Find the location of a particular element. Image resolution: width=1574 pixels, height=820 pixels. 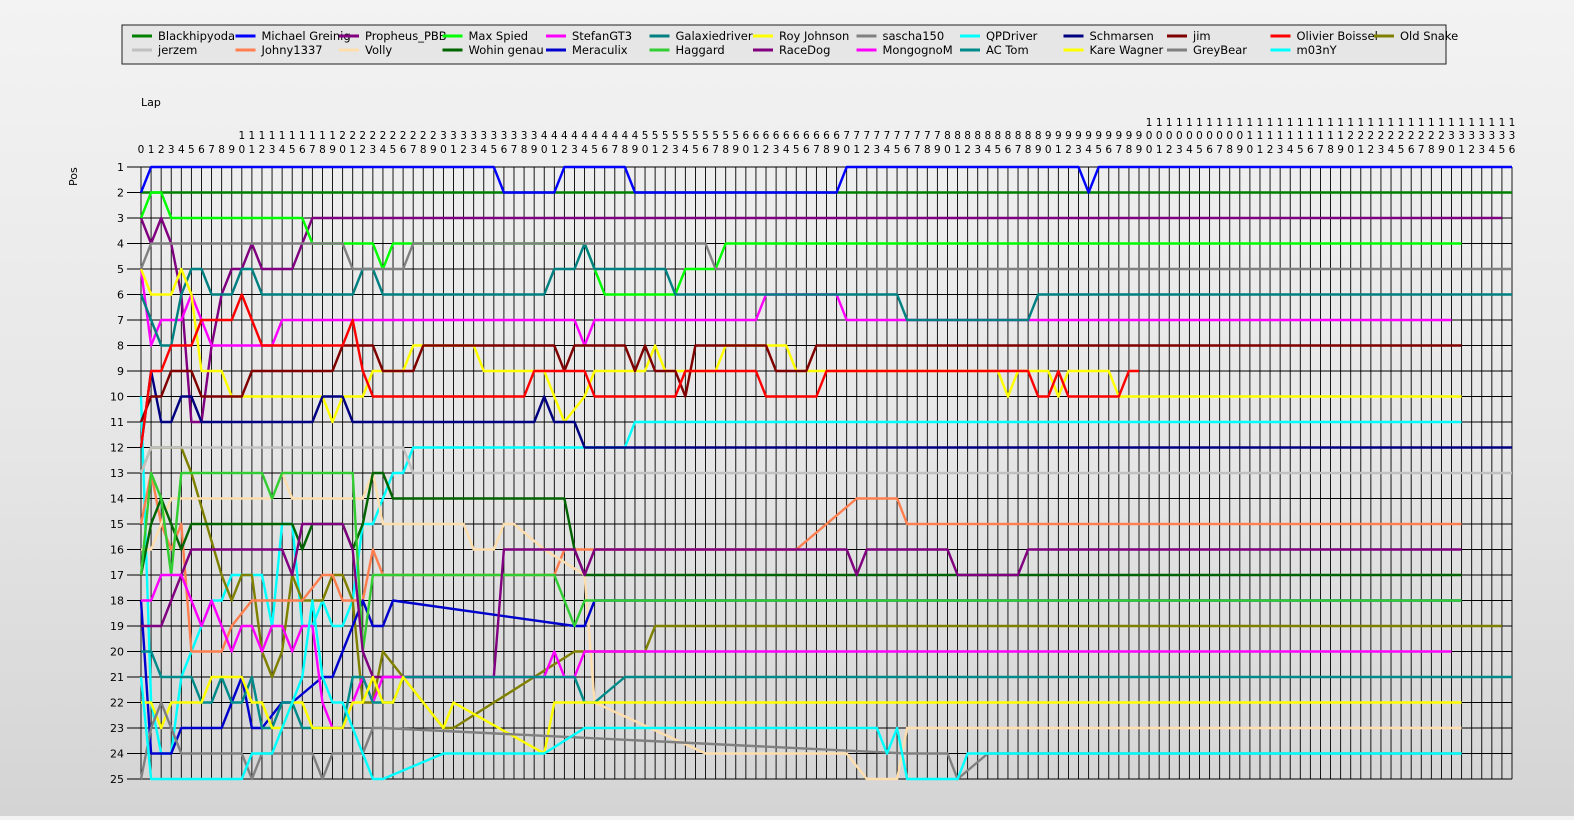

legend-entry: Olivier Boissel is located at coordinates (1324, 36).